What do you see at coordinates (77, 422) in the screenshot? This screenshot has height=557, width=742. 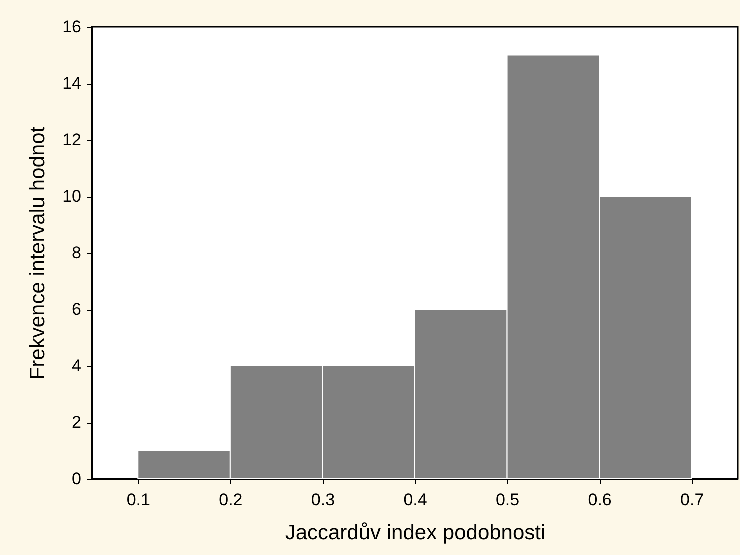 I see `y-tick-label: 2` at bounding box center [77, 422].